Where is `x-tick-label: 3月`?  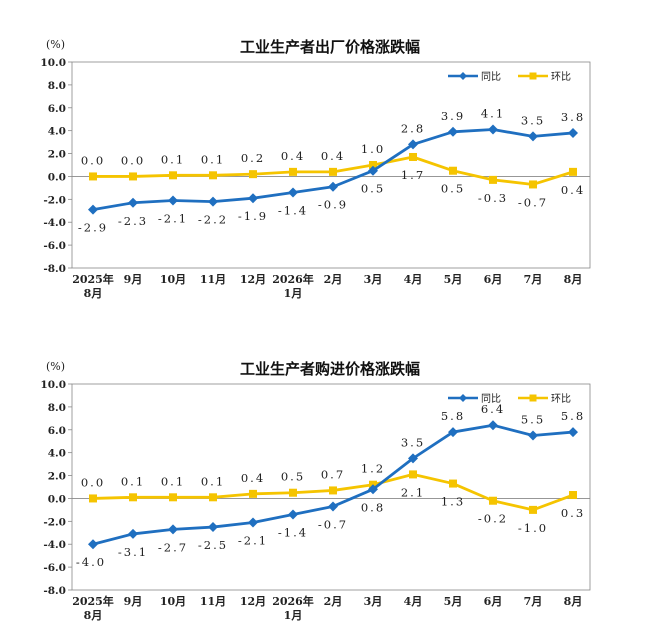
x-tick-label: 3月 is located at coordinates (373, 601).